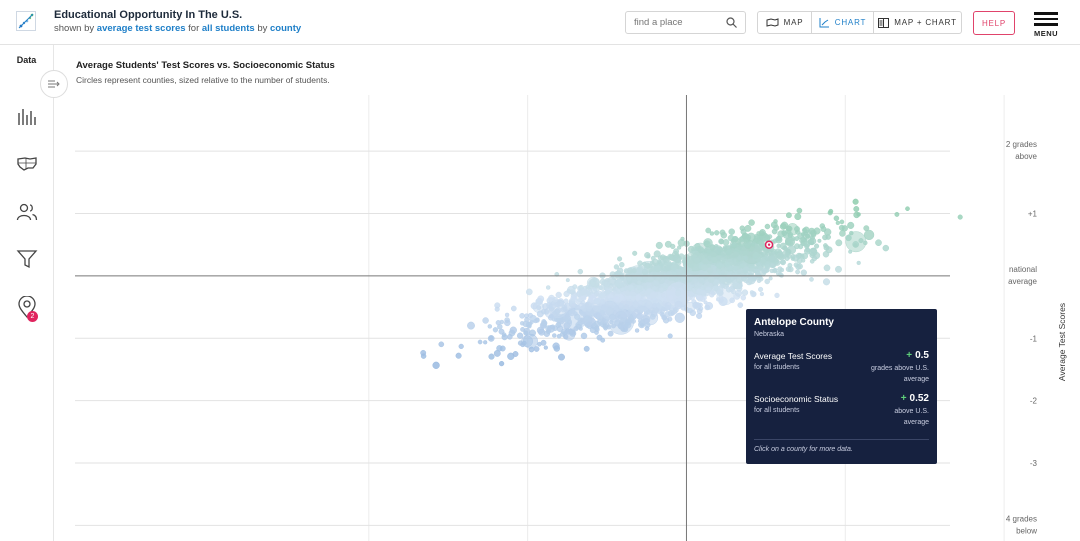 The height and width of the screenshot is (541, 1080). What do you see at coordinates (27, 116) in the screenshot?
I see `bar-chart-icon` at bounding box center [27, 116].